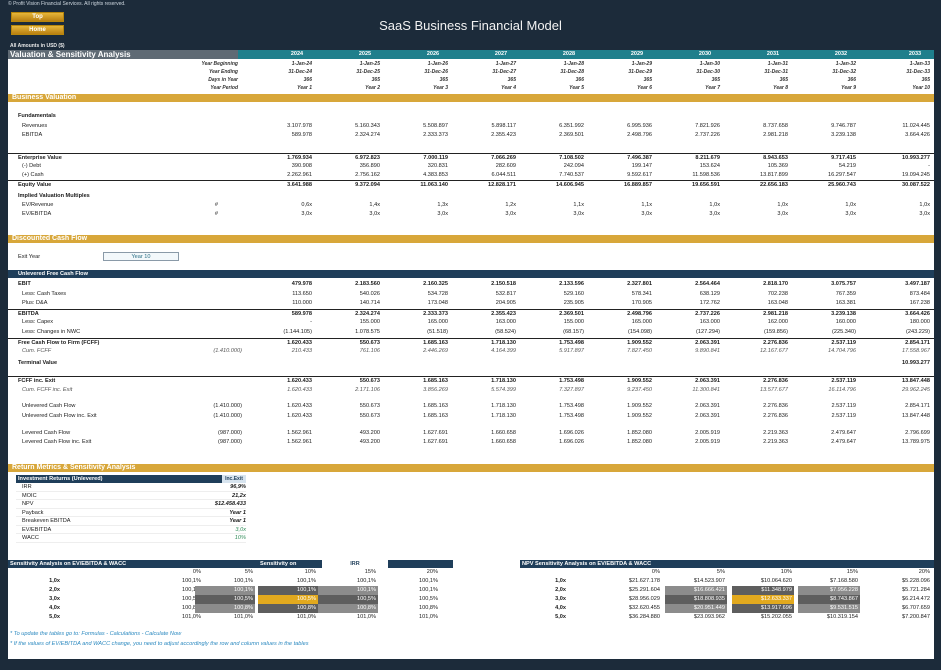 The height and width of the screenshot is (670, 941). I want to click on period-cell: 1-Jan-29, so click(641, 64).